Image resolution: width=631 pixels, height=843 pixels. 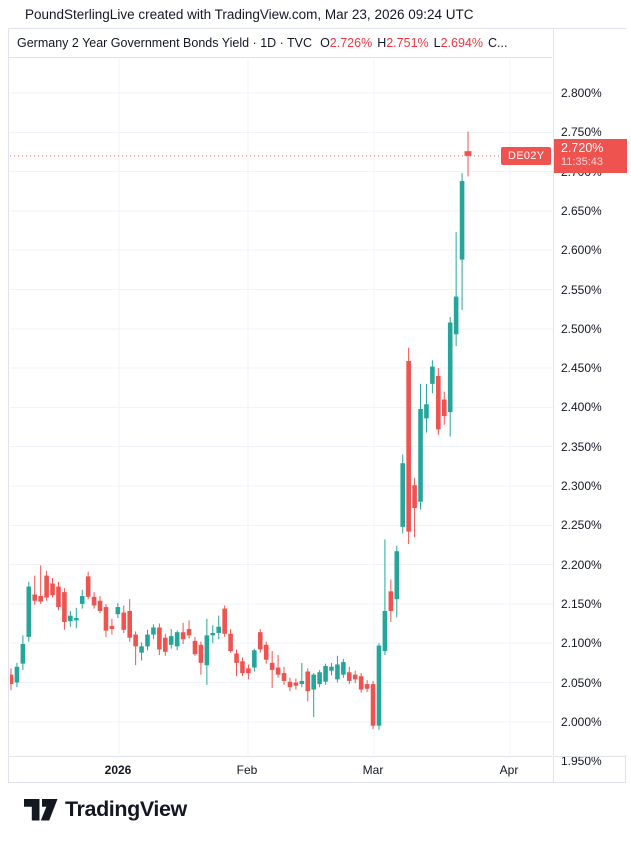 I want to click on tradingview-footer: TradingView, so click(x=105, y=809).